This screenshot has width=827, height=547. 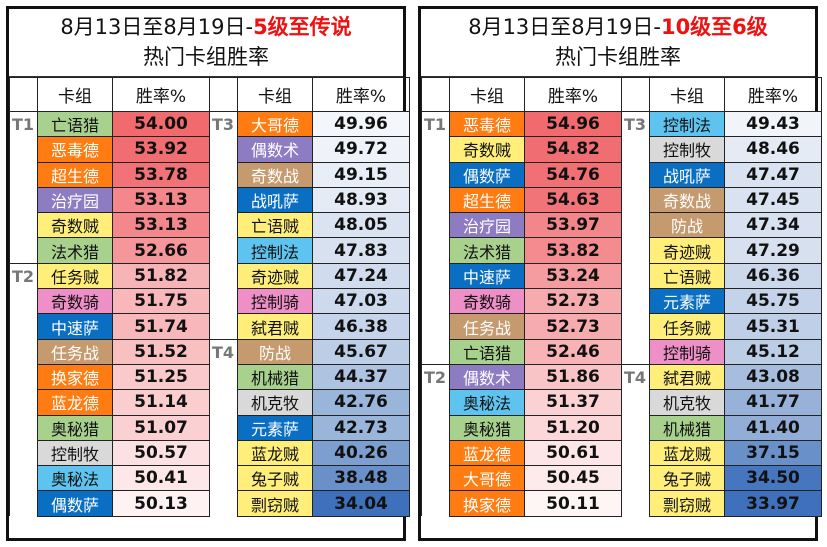 What do you see at coordinates (487, 503) in the screenshot?
I see `deck-name: 换家德` at bounding box center [487, 503].